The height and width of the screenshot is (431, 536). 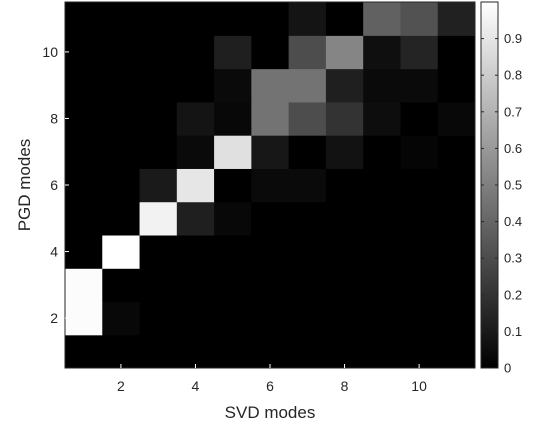 What do you see at coordinates (50, 52) in the screenshot?
I see `y-tick-label: 10` at bounding box center [50, 52].